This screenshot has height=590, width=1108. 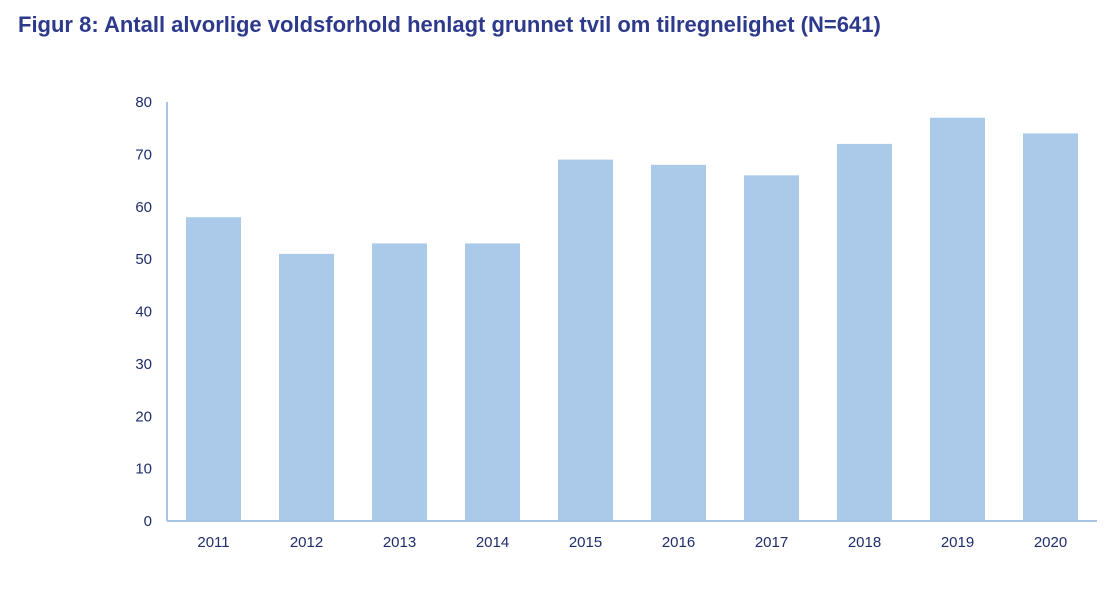 What do you see at coordinates (143, 469) in the screenshot?
I see `y-tick-label: 10` at bounding box center [143, 469].